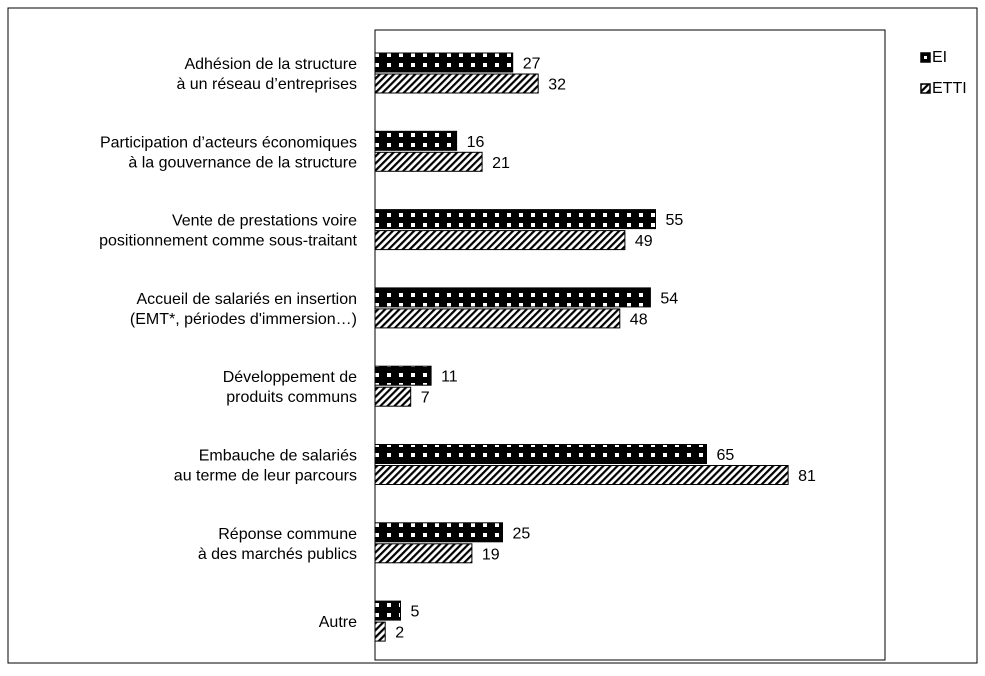  I want to click on data-label-etti-6: 81, so click(807, 476).